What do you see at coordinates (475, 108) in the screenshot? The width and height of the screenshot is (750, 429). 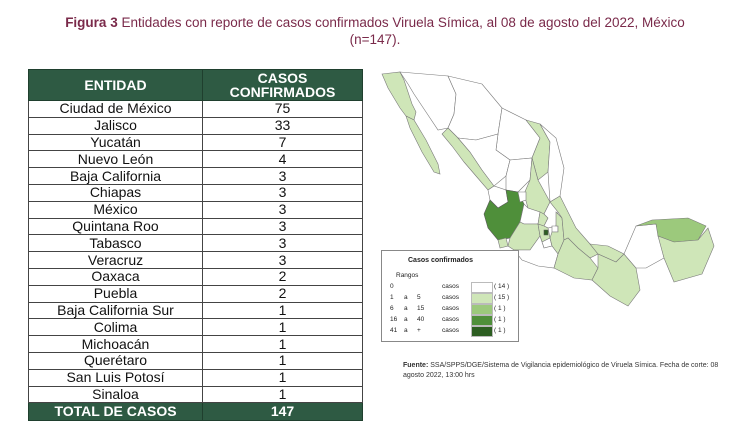 I see `map-state-chihuahua` at bounding box center [475, 108].